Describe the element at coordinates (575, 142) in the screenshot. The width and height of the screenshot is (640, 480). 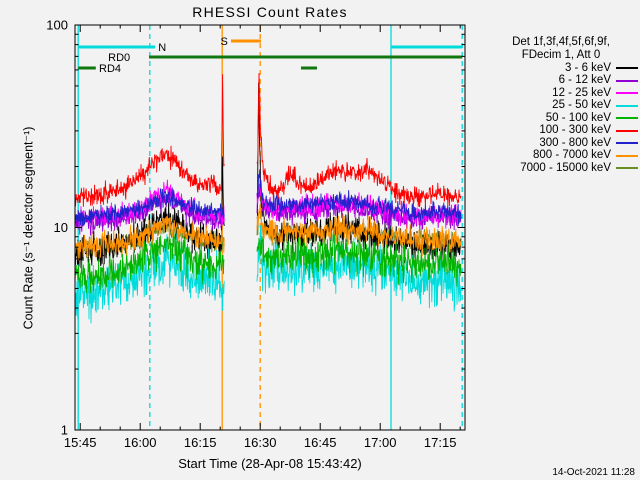
I see `legend-entry-label: 300 - 800 keV` at that location.